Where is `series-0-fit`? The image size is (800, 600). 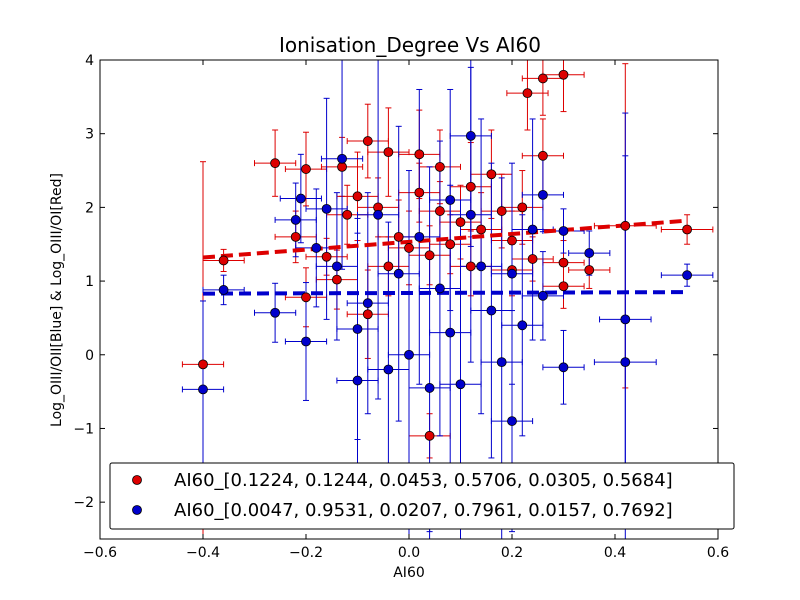
series-0-fit is located at coordinates (445, 239).